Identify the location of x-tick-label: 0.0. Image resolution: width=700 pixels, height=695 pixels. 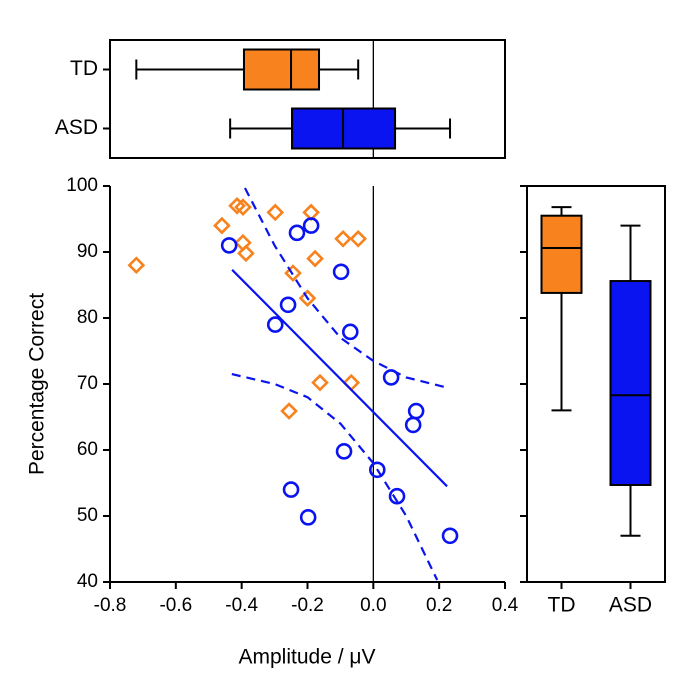
(373, 605).